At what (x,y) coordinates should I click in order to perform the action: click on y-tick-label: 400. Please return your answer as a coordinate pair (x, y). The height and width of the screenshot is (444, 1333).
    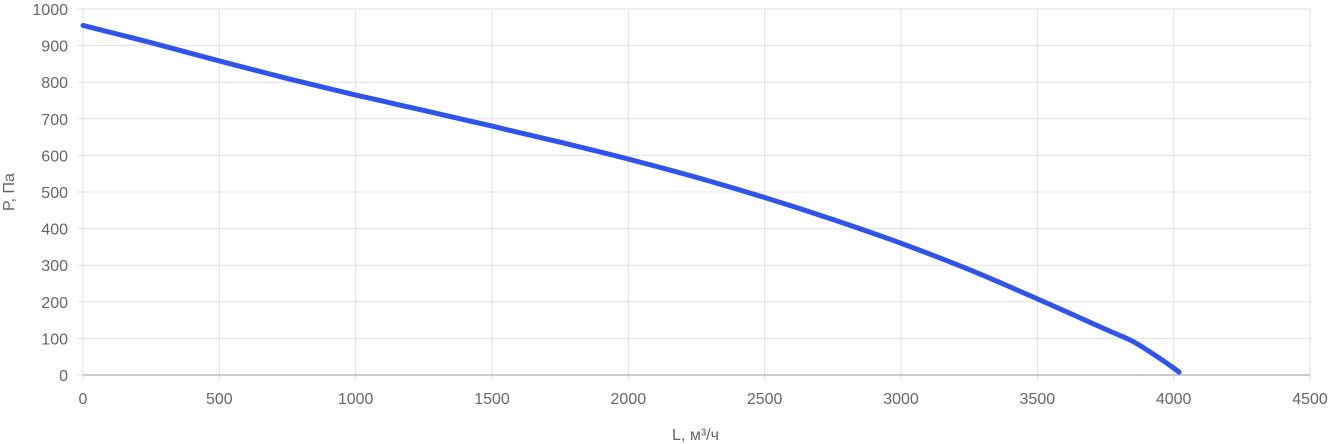
    Looking at the image, I should click on (54, 230).